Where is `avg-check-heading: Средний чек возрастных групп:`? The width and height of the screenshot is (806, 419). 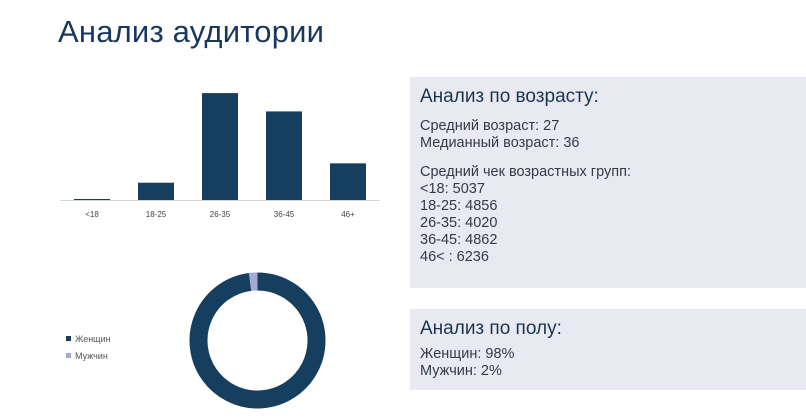
avg-check-heading: Средний чек возрастных групп: is located at coordinates (525, 172).